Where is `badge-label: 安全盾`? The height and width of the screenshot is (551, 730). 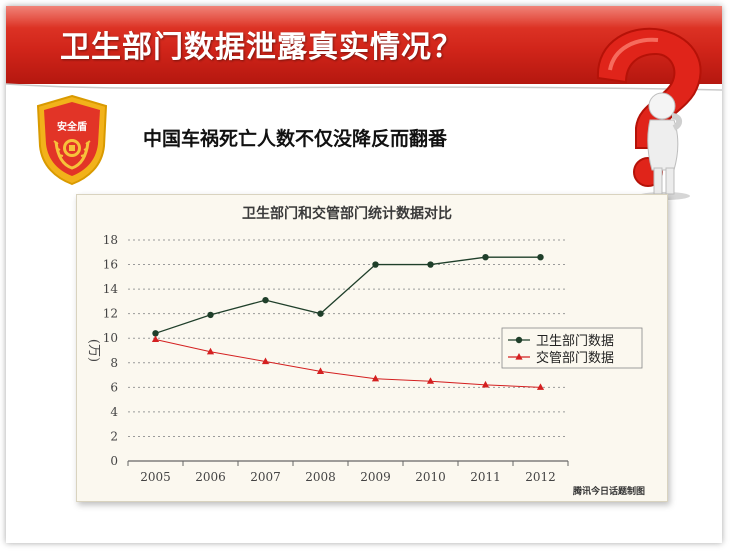
badge-label: 安全盾 is located at coordinates (72, 127).